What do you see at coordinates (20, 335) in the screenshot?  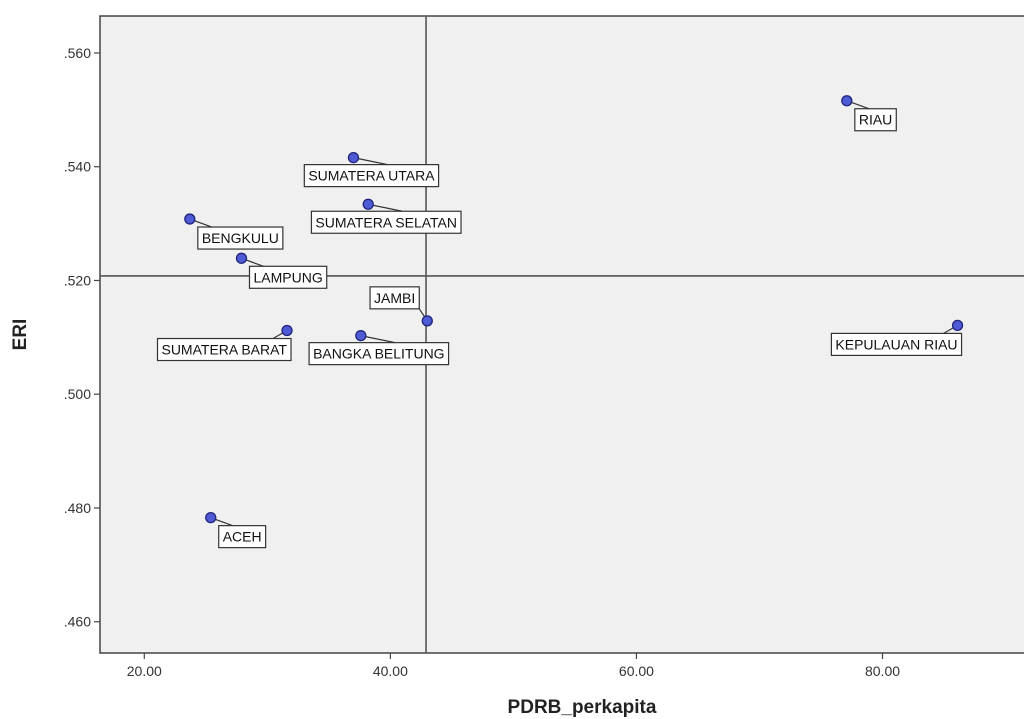 I see `y-axis-title: ERI` at bounding box center [20, 335].